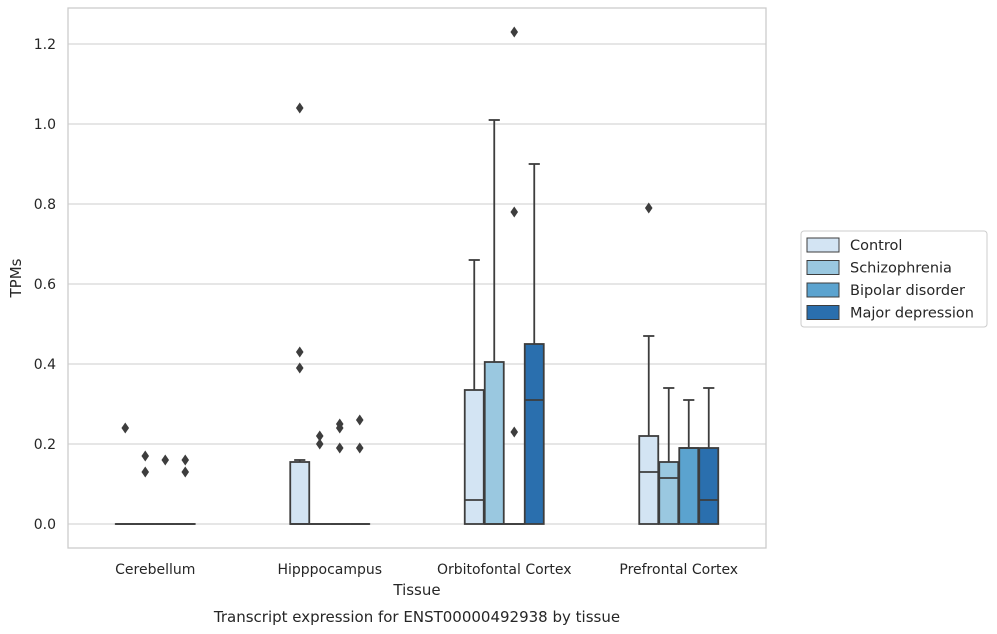 The width and height of the screenshot is (997, 634). Describe the element at coordinates (907, 291) in the screenshot. I see `legend-label: Bipolar disorder` at that location.